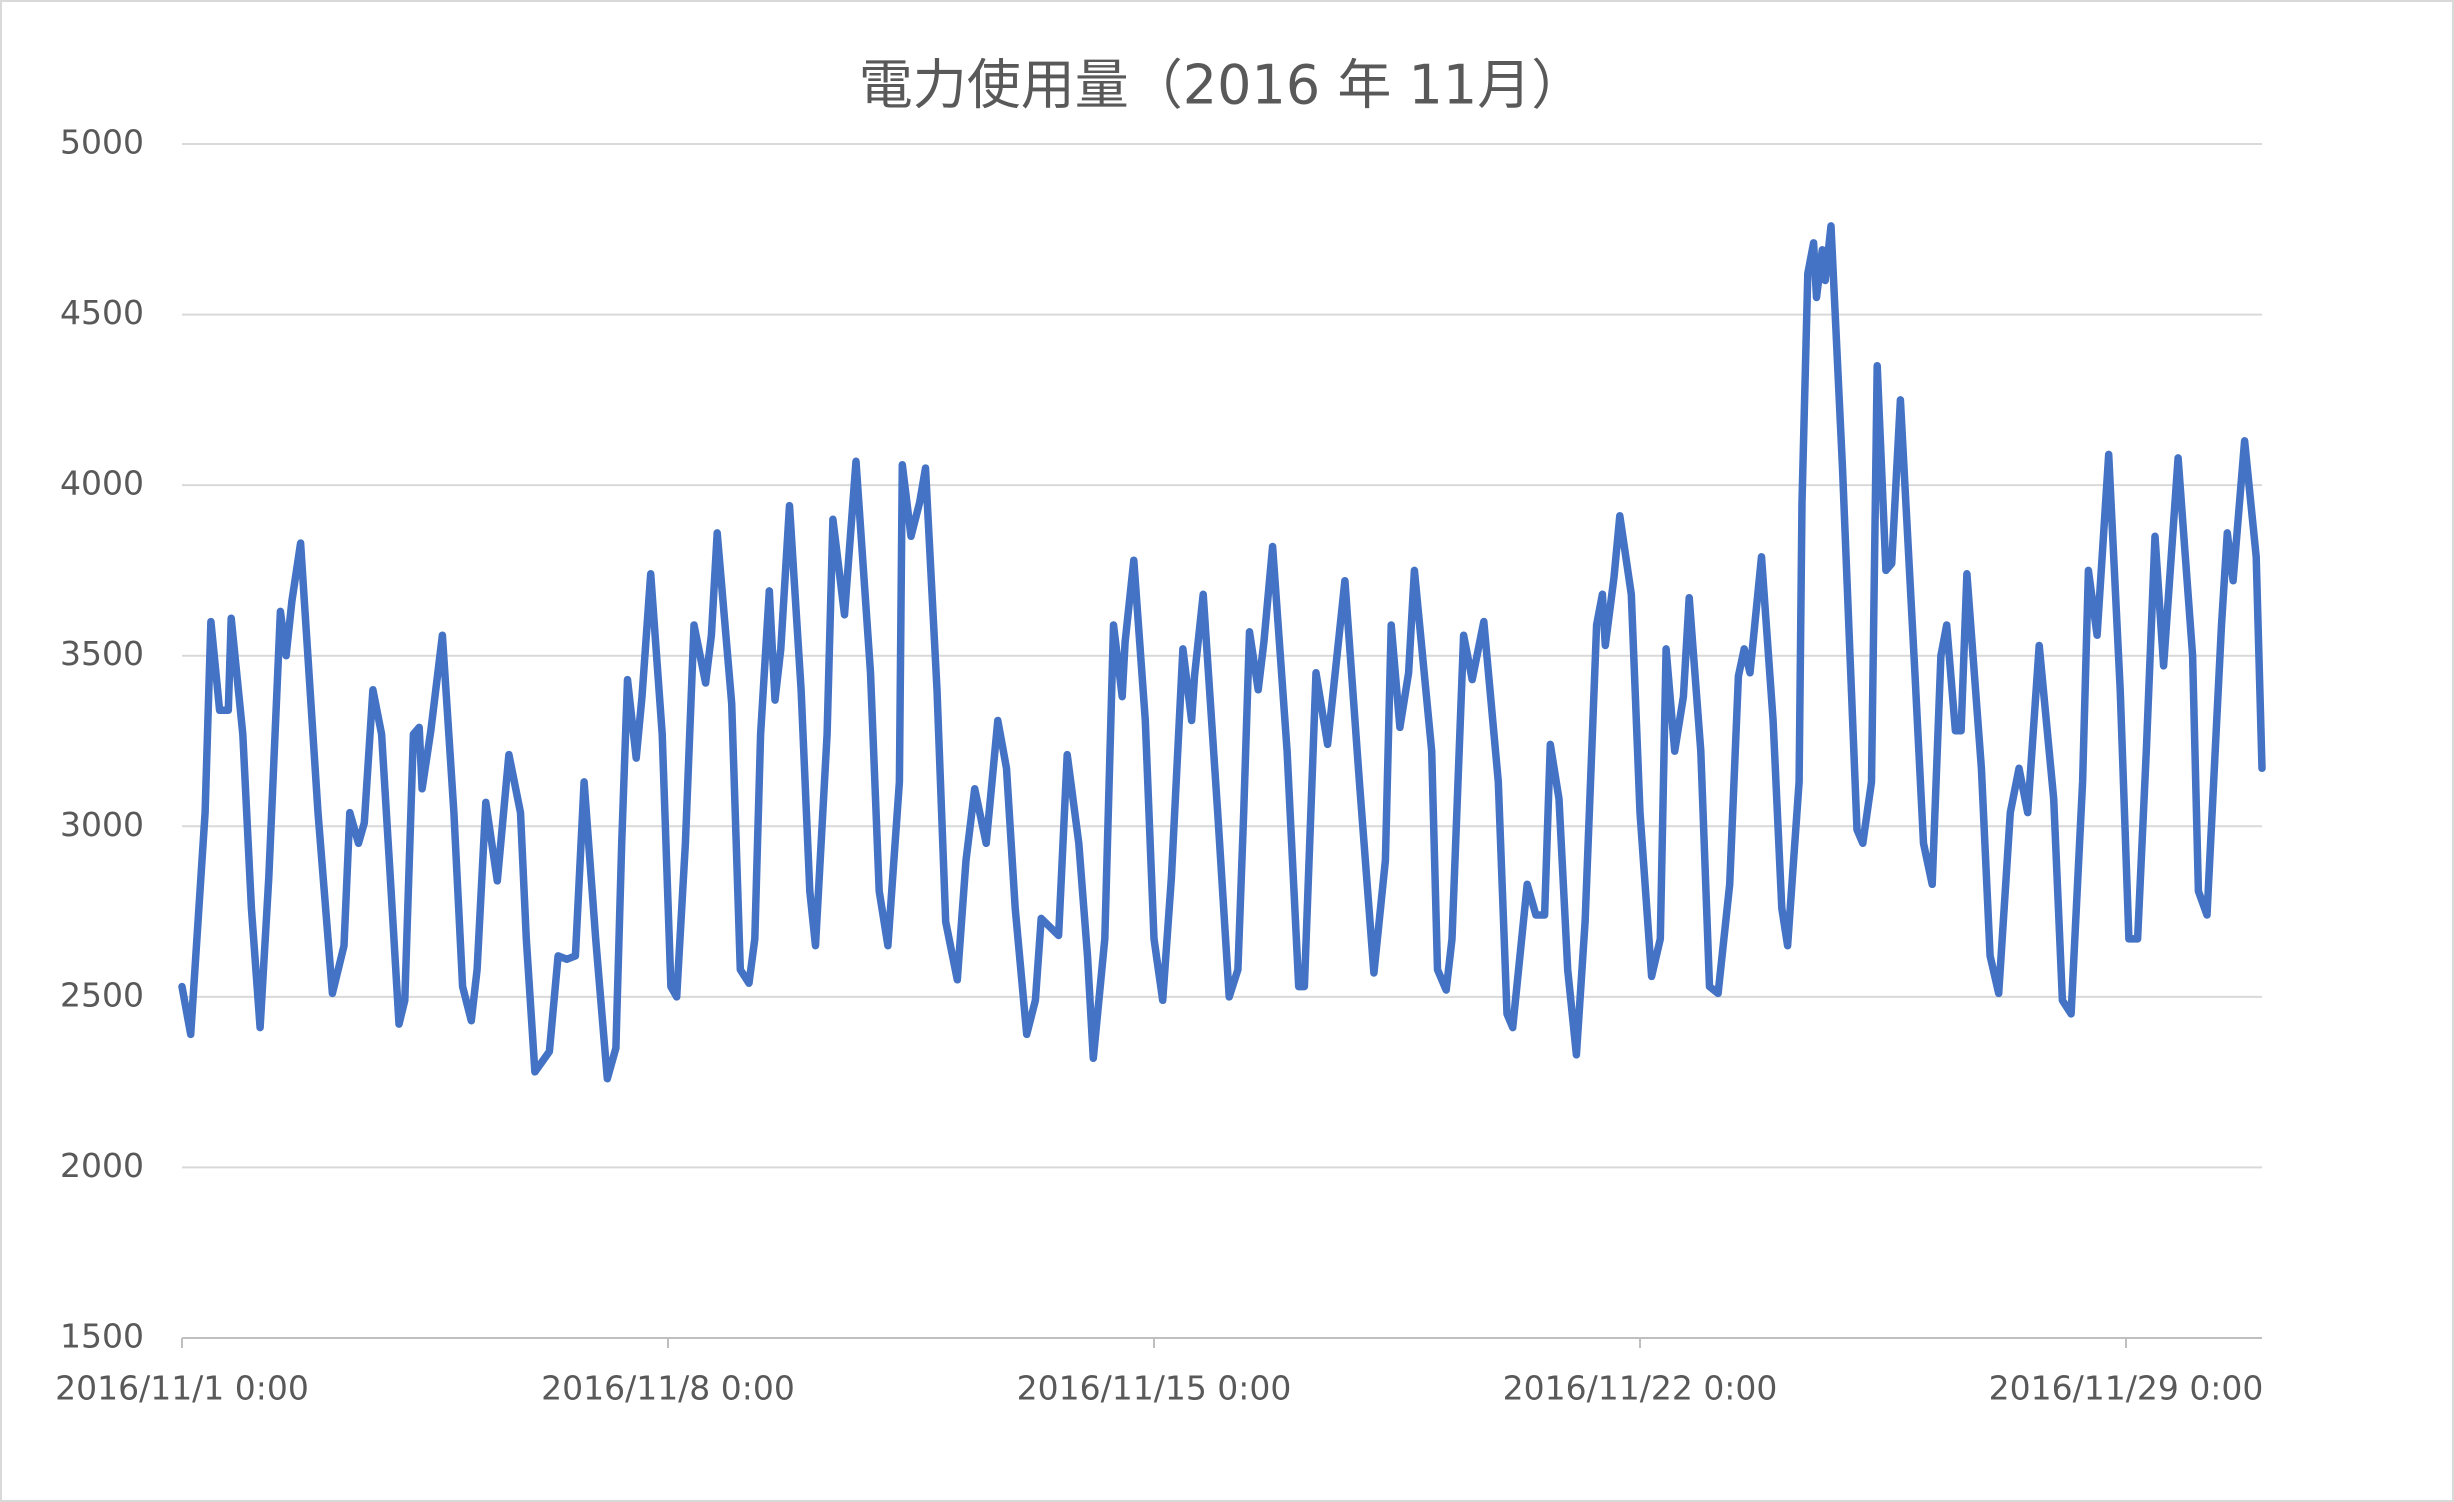  What do you see at coordinates (102, 483) in the screenshot?
I see `y-tick-label: 4000` at bounding box center [102, 483].